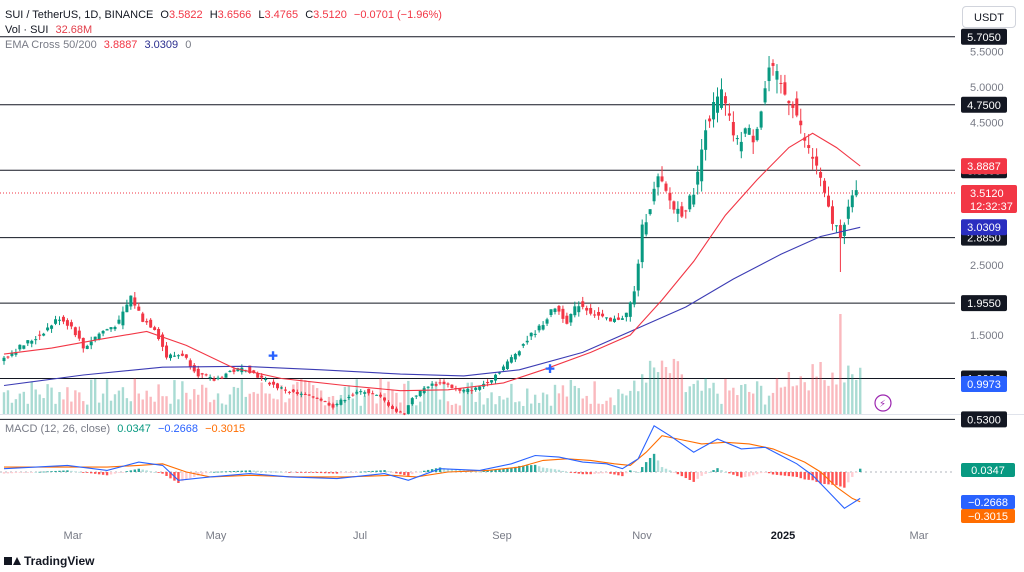 This screenshot has height=572, width=1024. Describe the element at coordinates (882, 404) in the screenshot. I see `alert-flash-glyph: ⚡` at that location.